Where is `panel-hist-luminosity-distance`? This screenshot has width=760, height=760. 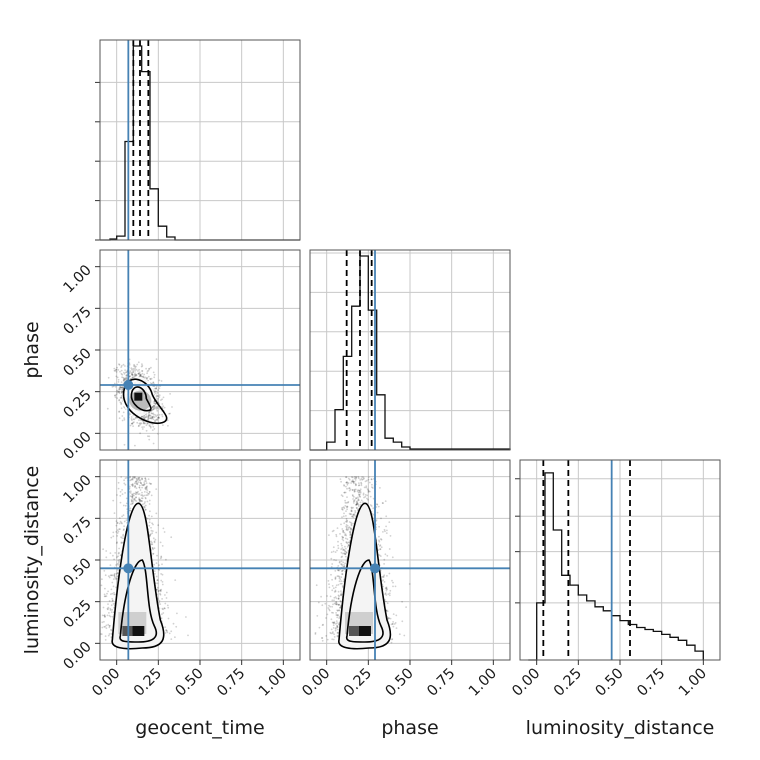
panel-hist-luminosity-distance is located at coordinates (618, 560).